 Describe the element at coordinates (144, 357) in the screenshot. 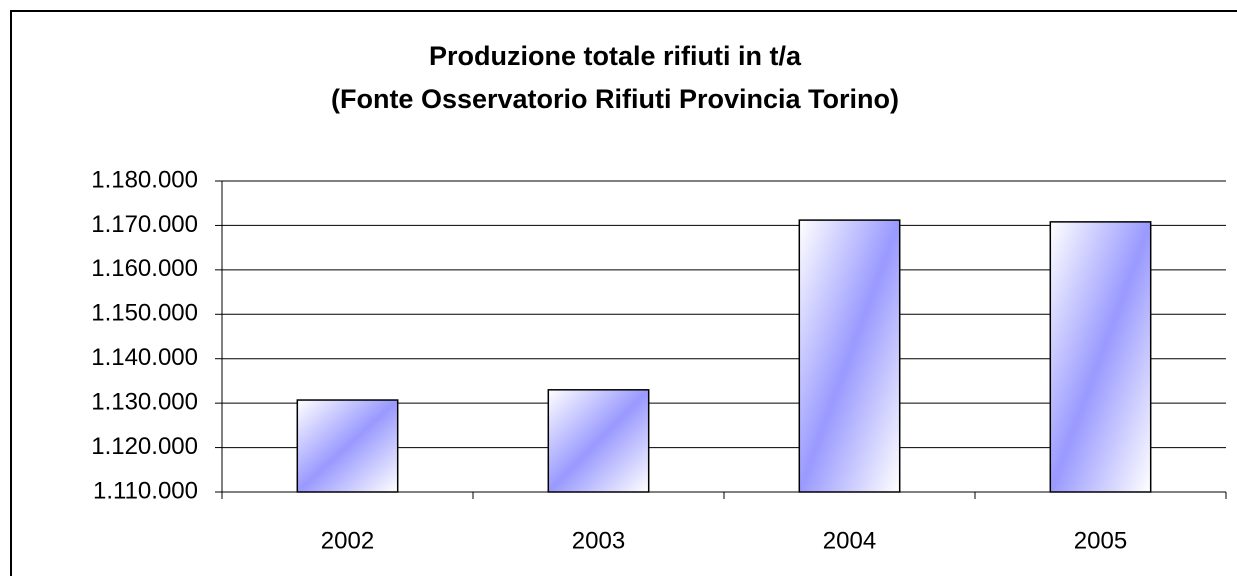

I see `y-tick-label: 1.140.000` at that location.